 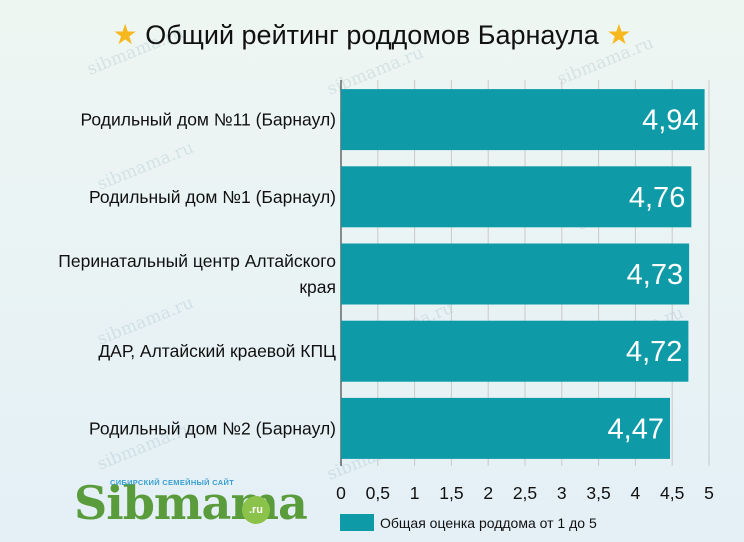 I want to click on category-label: Перинатальный центр Алтайского, so click(x=197, y=261).